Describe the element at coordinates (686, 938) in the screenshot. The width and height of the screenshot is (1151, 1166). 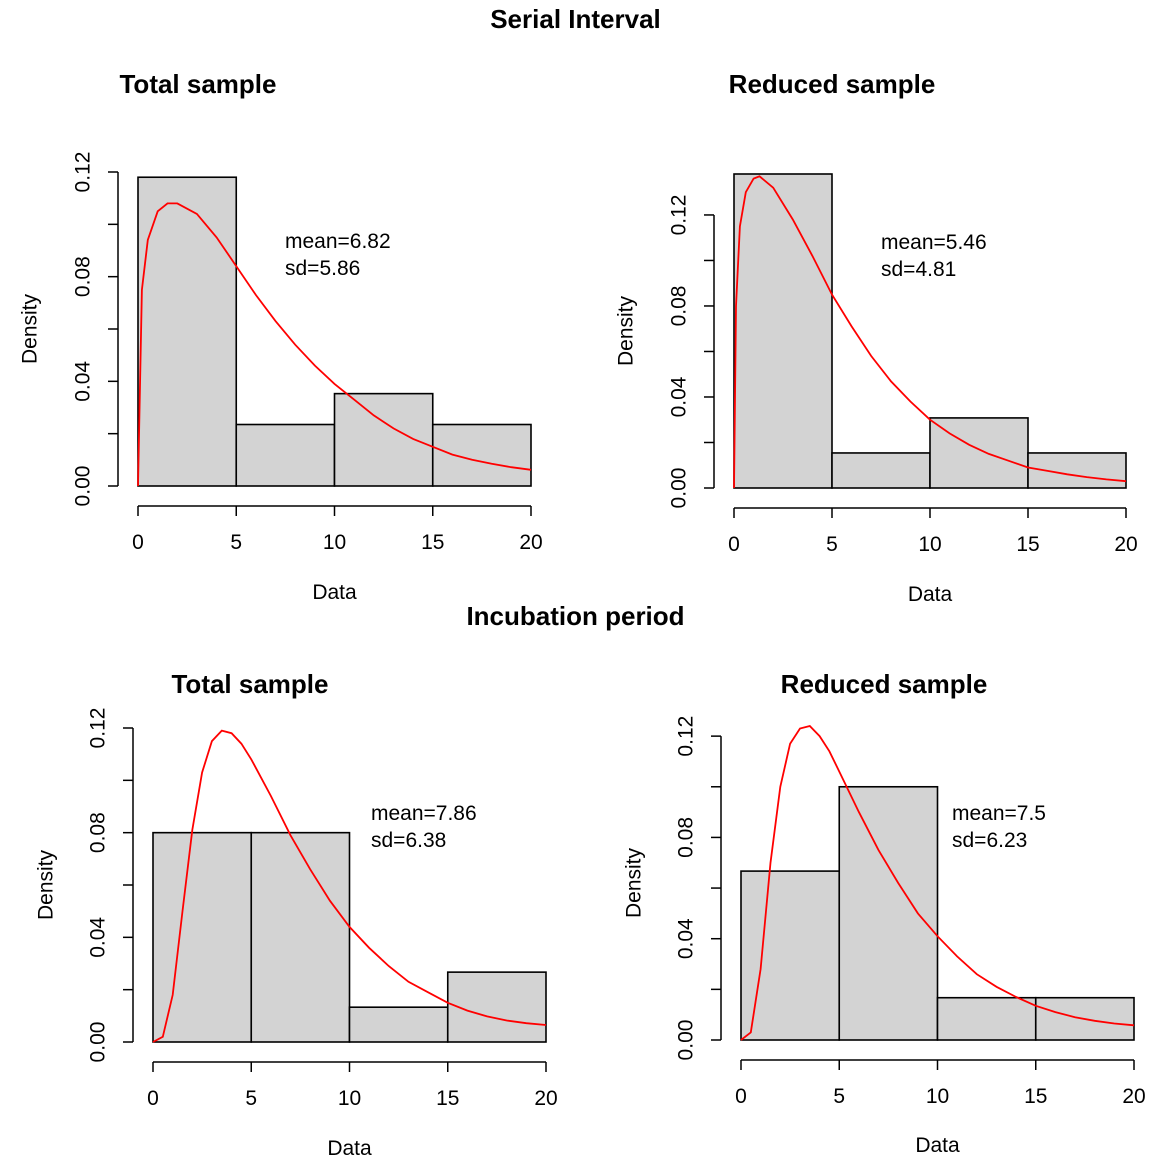
I see `panel-4-y-tick-label: 0.04` at that location.